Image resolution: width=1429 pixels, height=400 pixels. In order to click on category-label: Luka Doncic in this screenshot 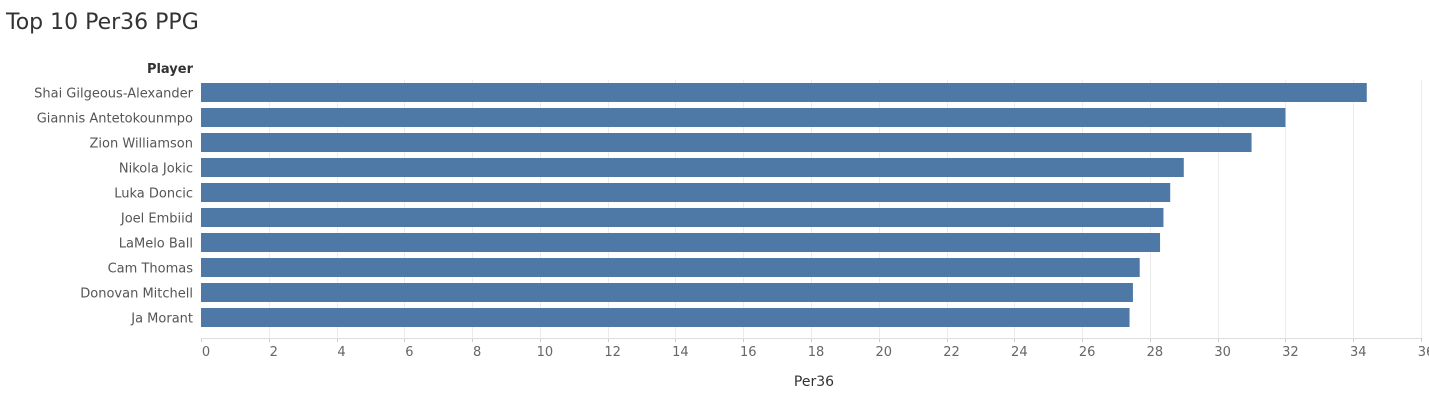, I will do `click(153, 194)`.